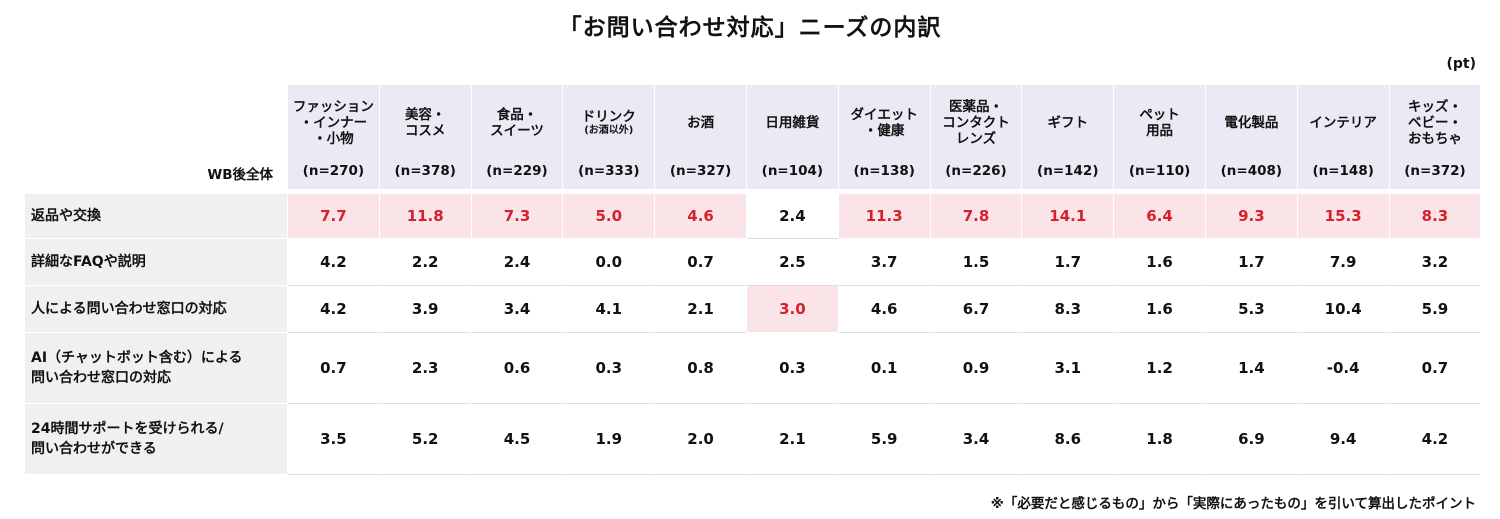 The image size is (1500, 519). I want to click on table-cell: 1.6, so click(1159, 262).